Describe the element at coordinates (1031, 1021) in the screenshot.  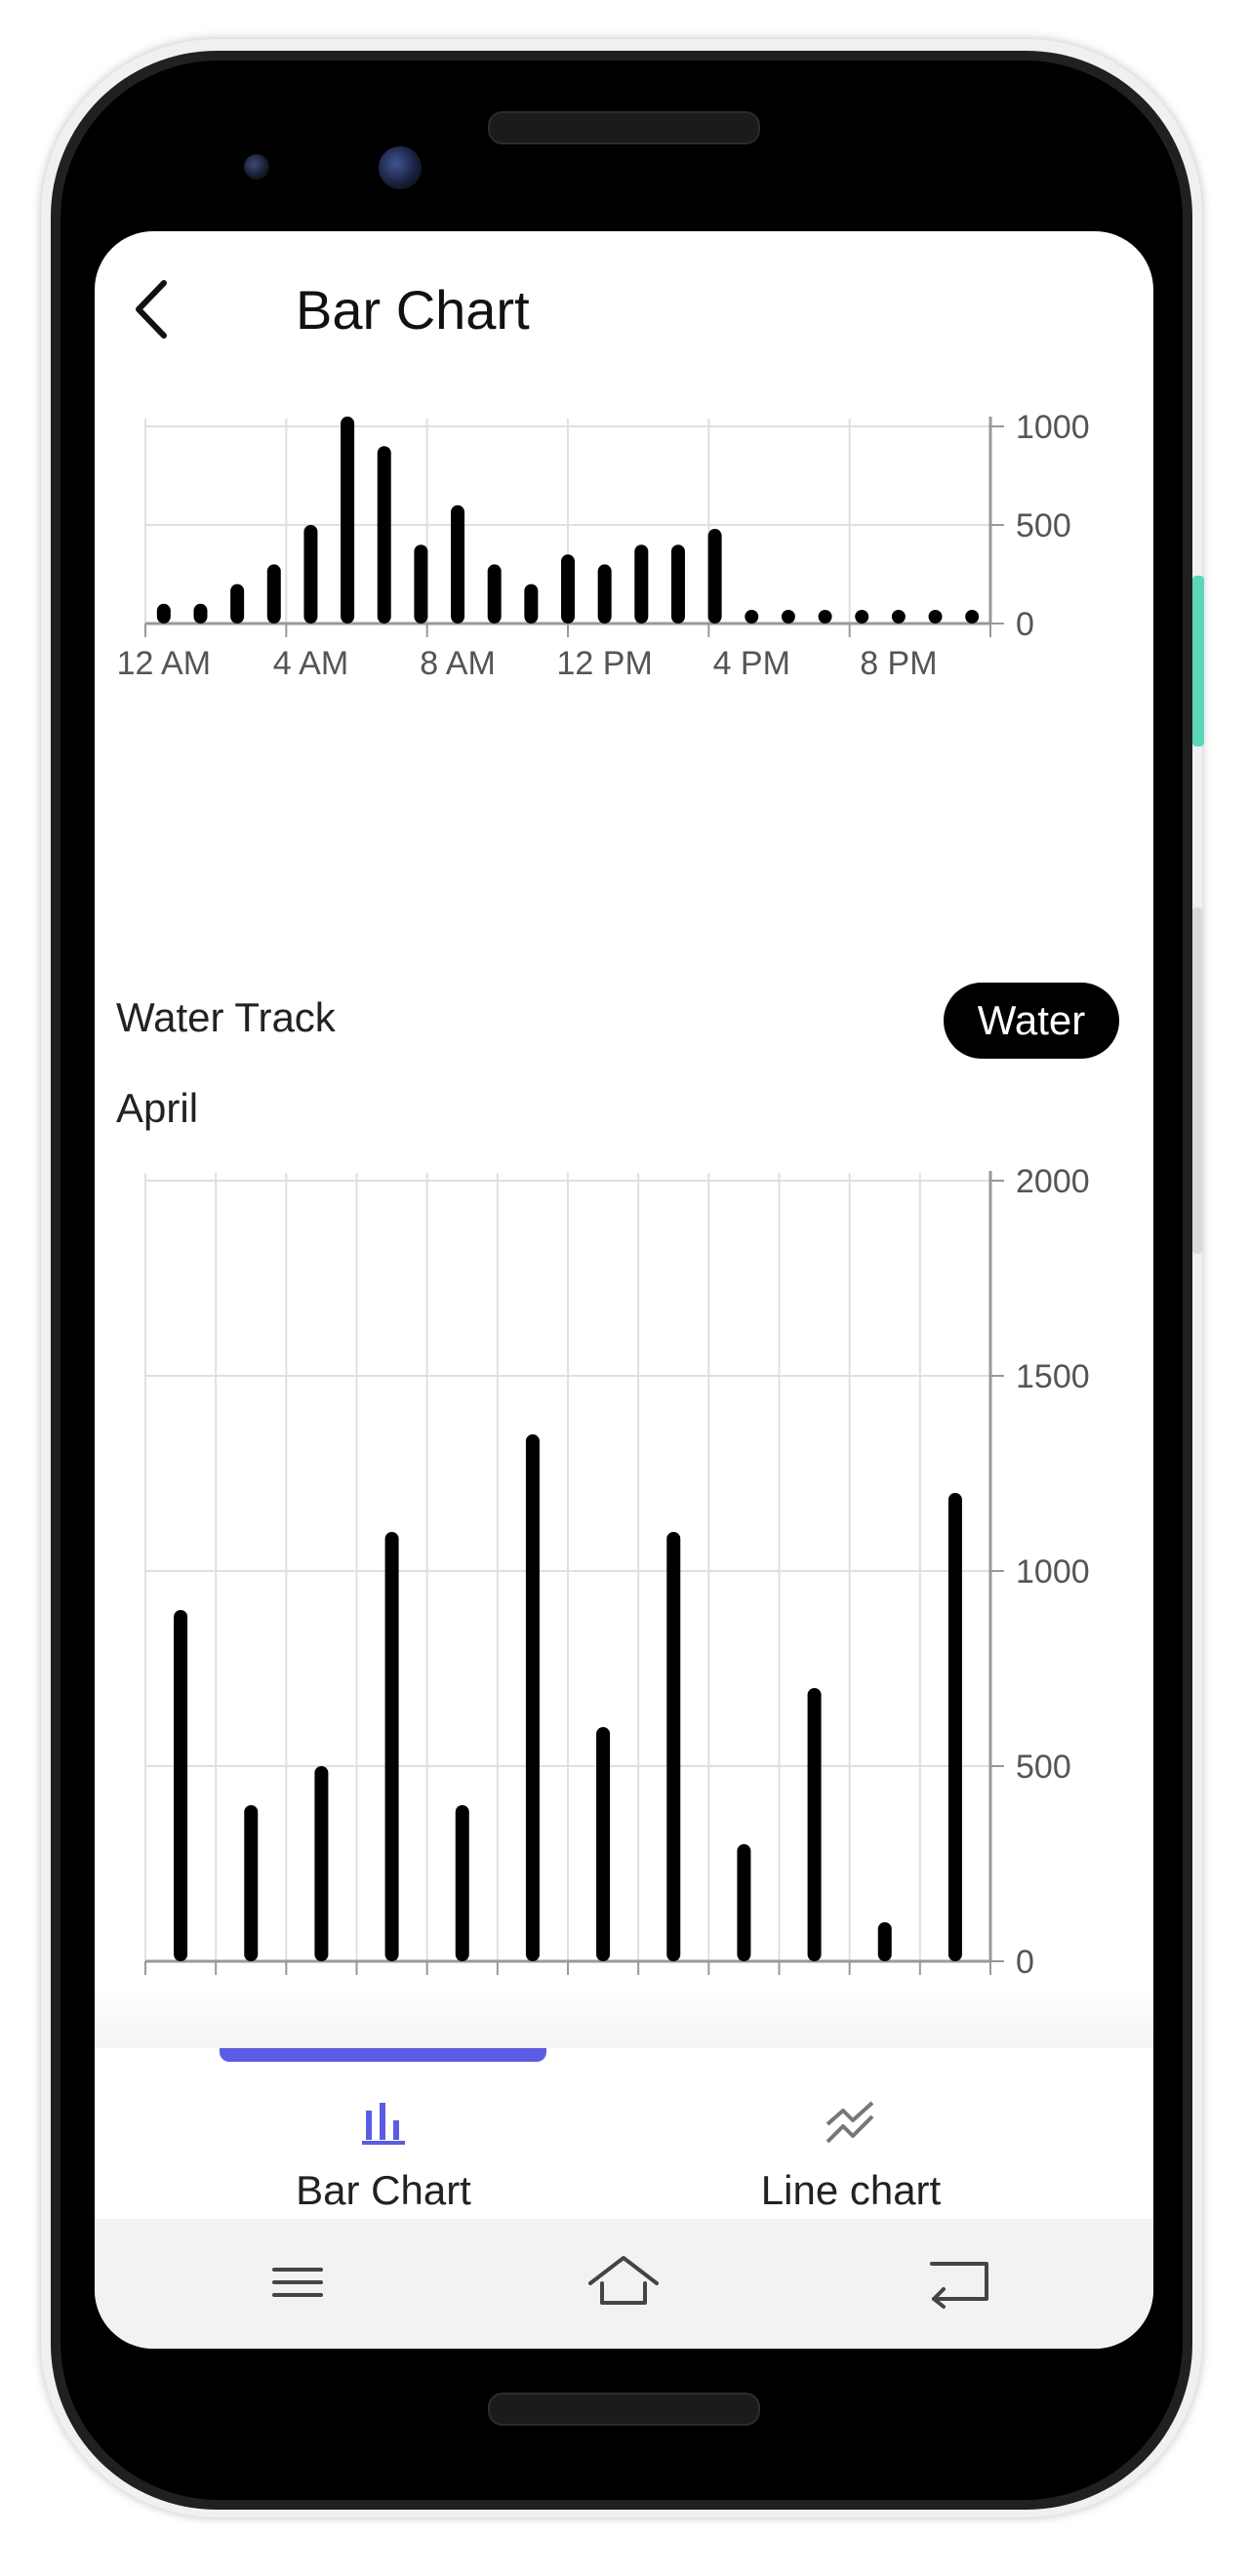
I see `water-filter-chip: Water` at that location.